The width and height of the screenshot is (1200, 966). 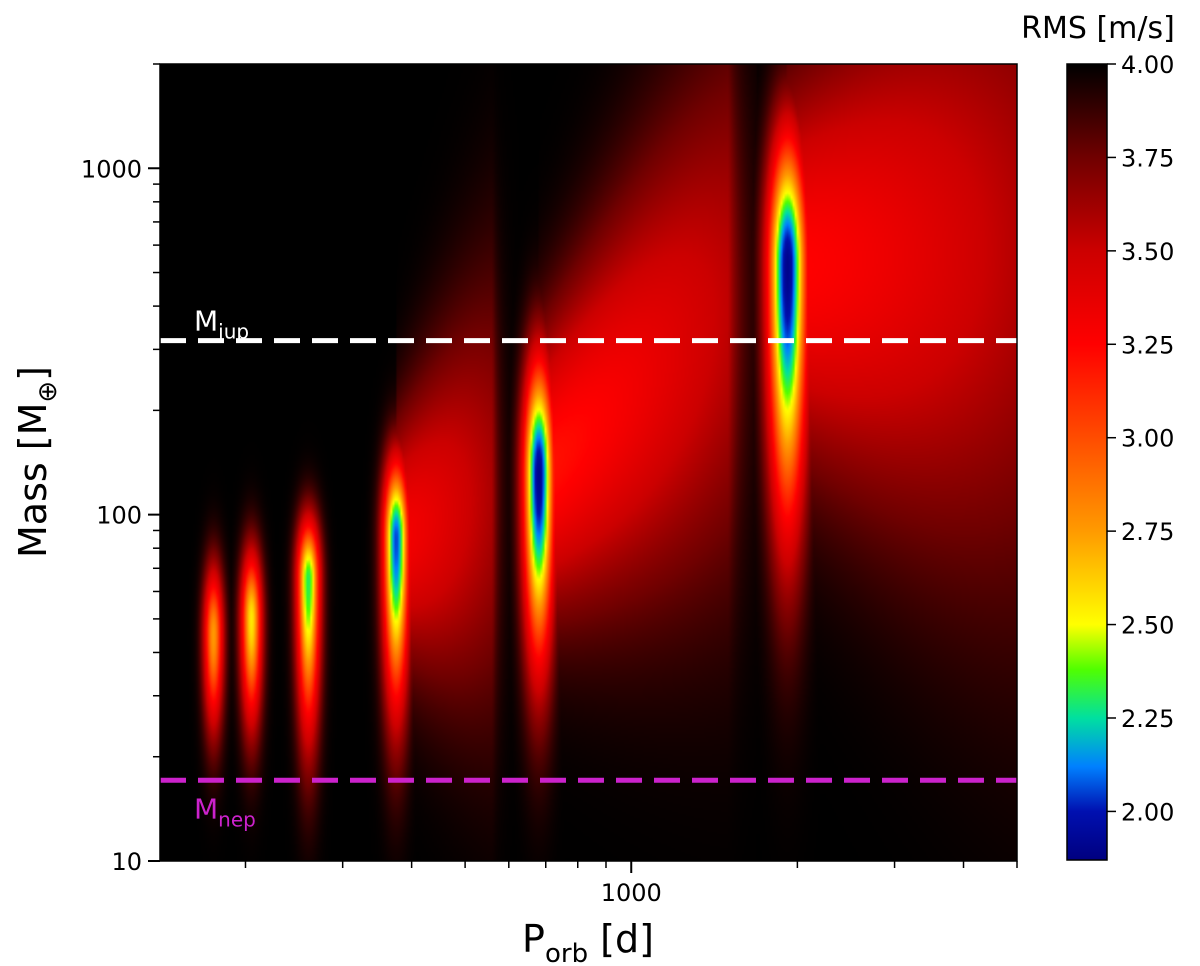 I want to click on y-tick-label: 1000, so click(x=111, y=169).